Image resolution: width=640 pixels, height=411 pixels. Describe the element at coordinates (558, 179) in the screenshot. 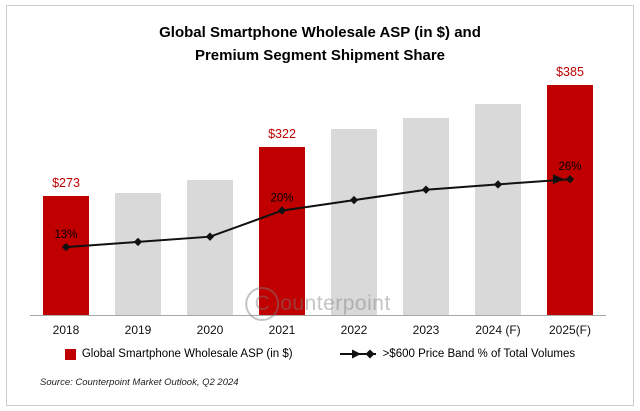

I see `line-arrow-icon` at that location.